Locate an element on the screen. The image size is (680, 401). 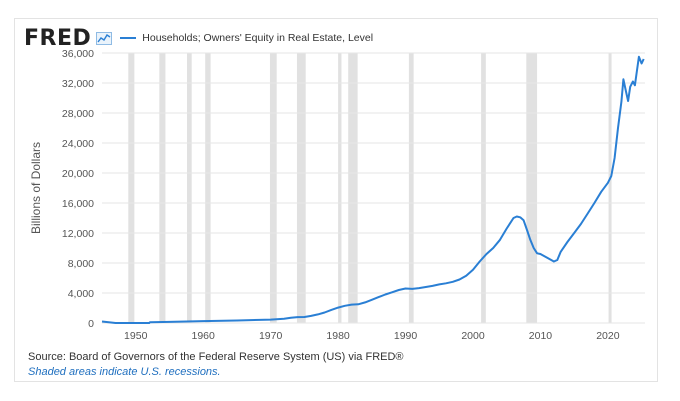
y-axis-label: Billions of Dollars is located at coordinates (36, 188).